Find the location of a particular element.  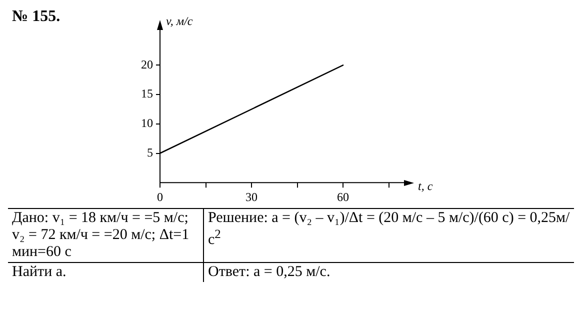

x-tick-label: 0 is located at coordinates (160, 197).